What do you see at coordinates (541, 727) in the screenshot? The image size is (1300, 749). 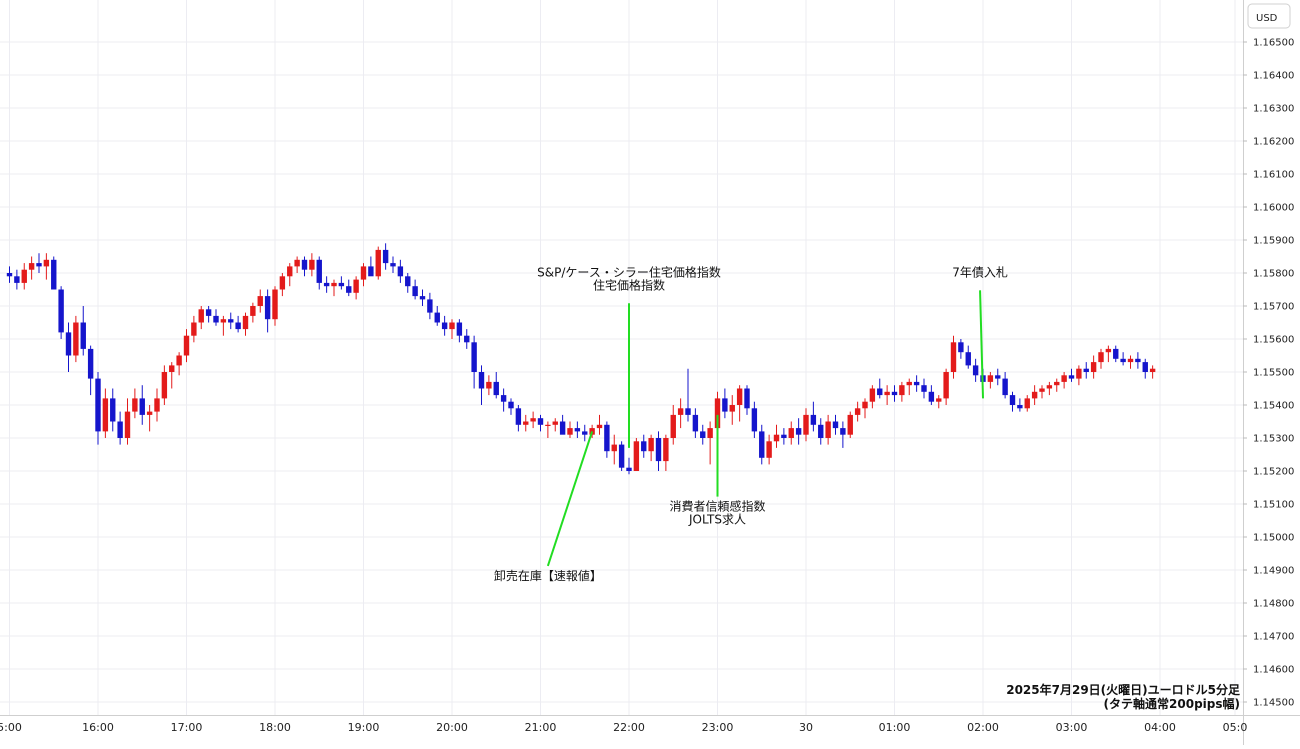 I see `time-axis-label: 21:00` at bounding box center [541, 727].